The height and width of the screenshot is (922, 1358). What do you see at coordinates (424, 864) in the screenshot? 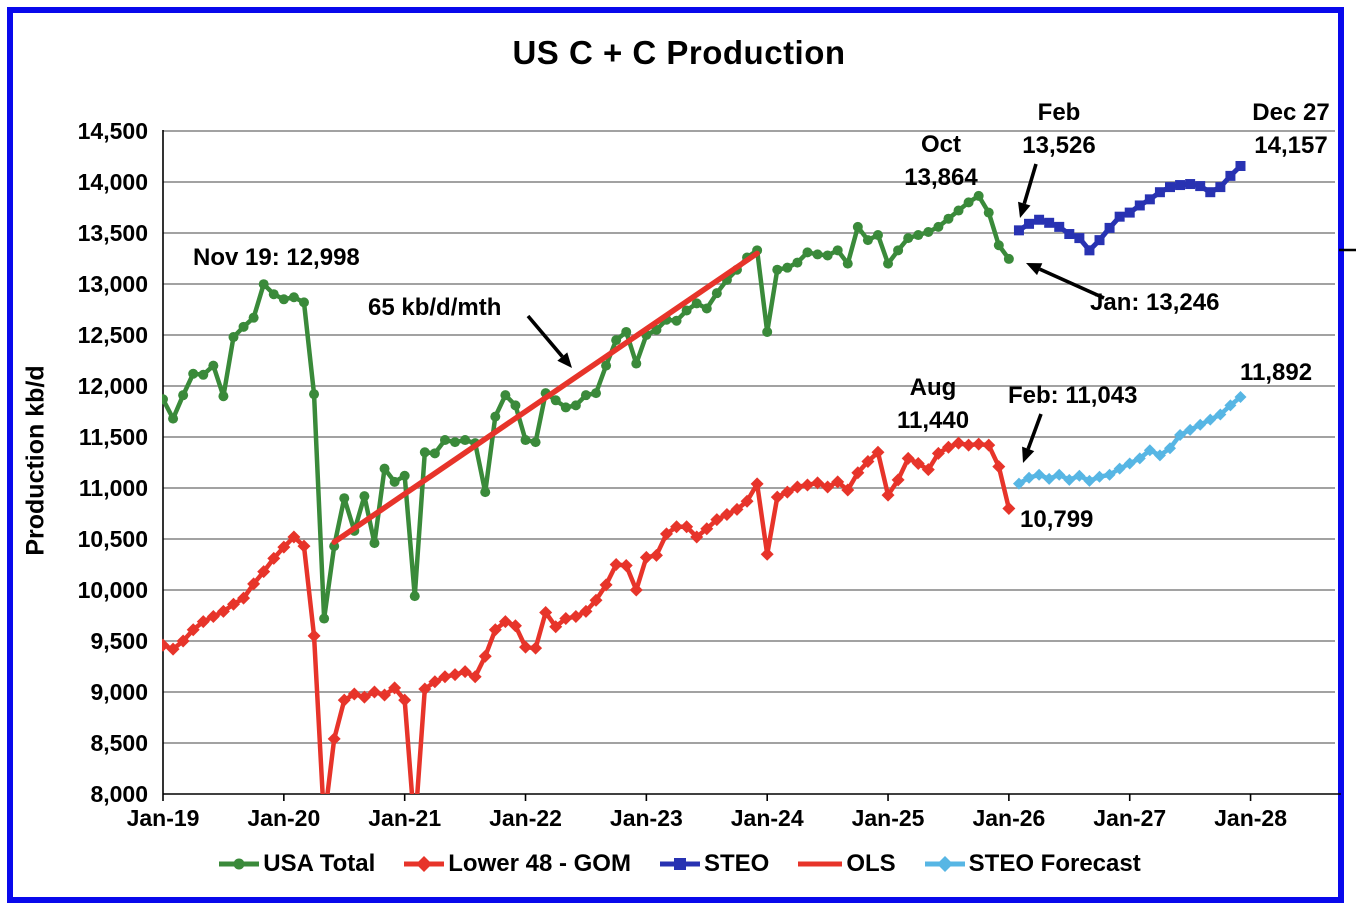
I see `lower48-gom-legend-marker` at bounding box center [424, 864].